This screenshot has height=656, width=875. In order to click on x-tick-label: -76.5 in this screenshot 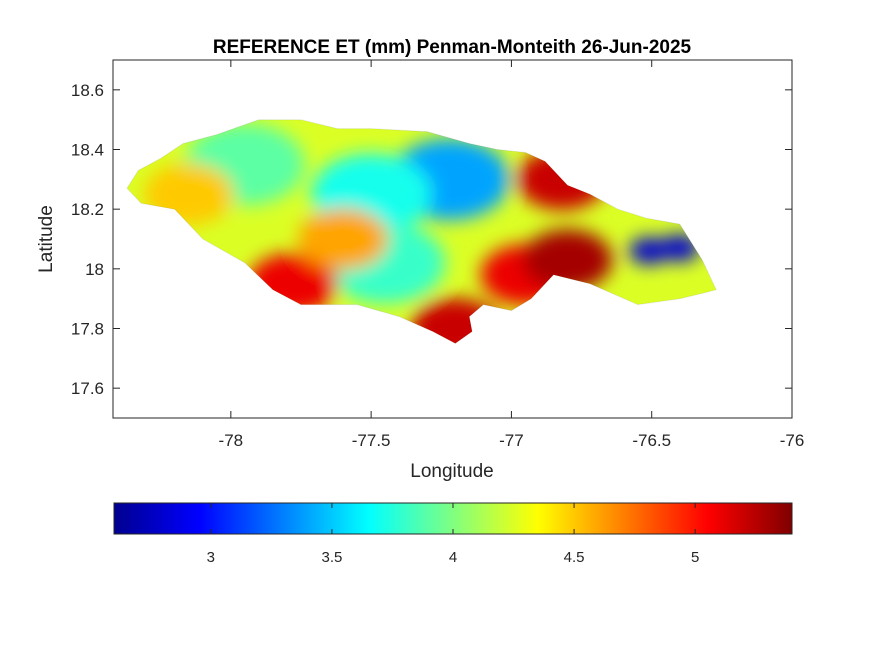, I will do `click(651, 440)`.